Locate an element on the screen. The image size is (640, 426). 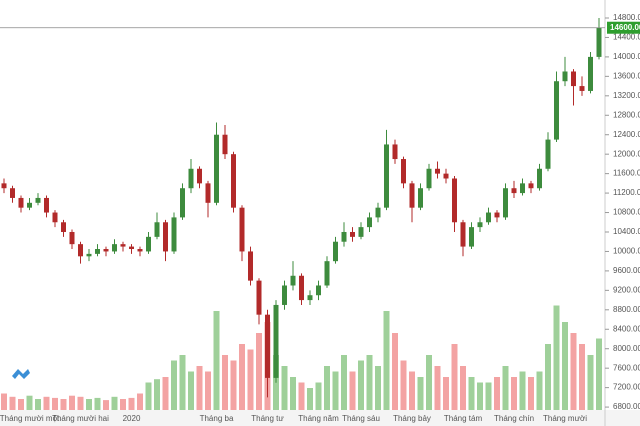
x-tick-label: Tháng mười hai is located at coordinates (80, 418).